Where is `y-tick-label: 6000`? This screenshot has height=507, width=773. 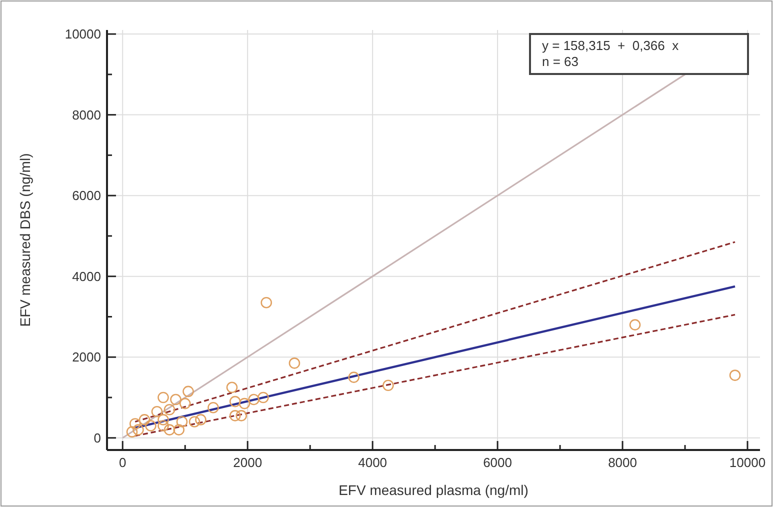
y-tick-label: 6000 is located at coordinates (86, 196).